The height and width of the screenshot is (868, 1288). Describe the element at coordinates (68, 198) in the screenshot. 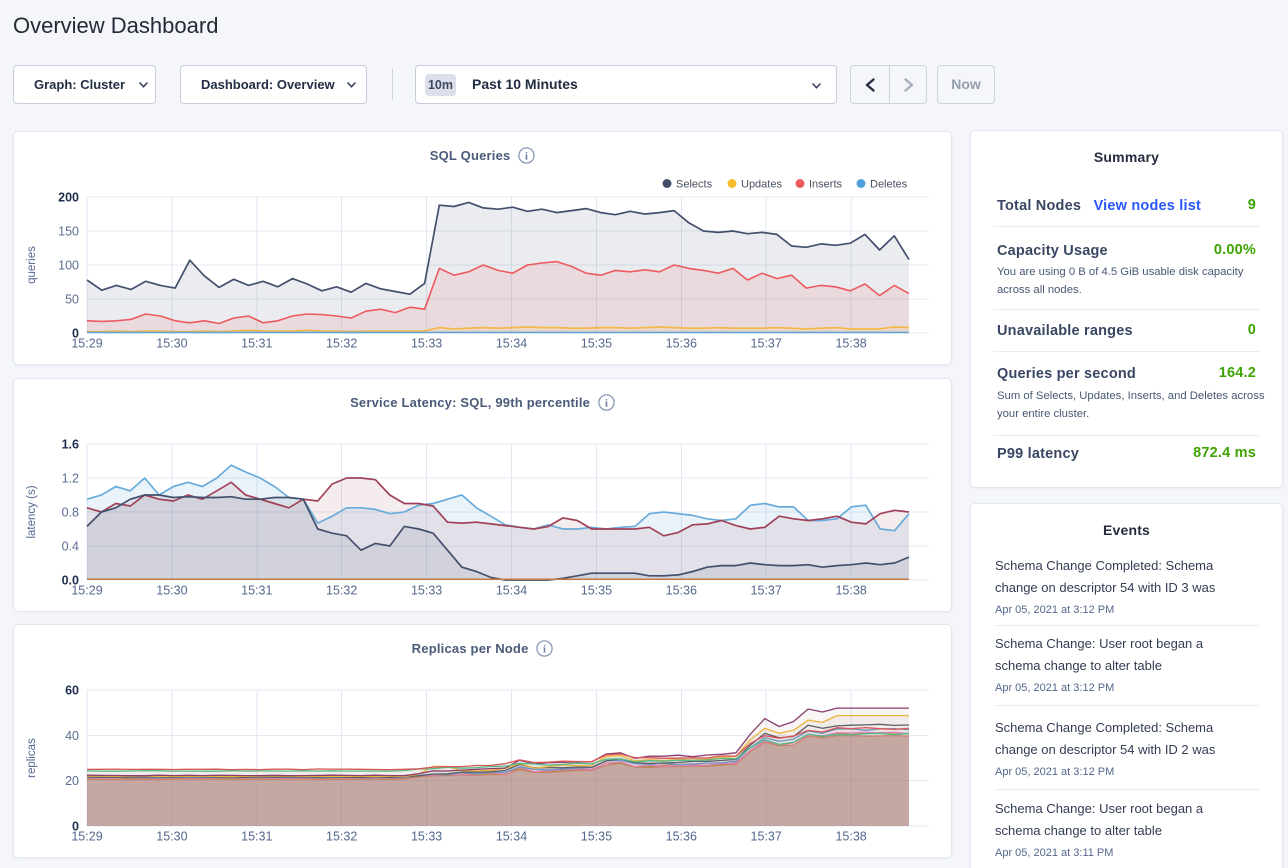

I see `svg-text: 200` at that location.